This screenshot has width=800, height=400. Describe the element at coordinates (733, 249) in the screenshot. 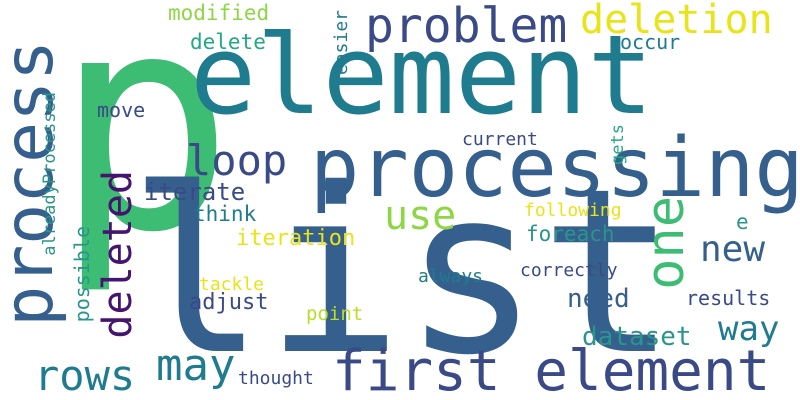

I see `word-new: new` at that location.